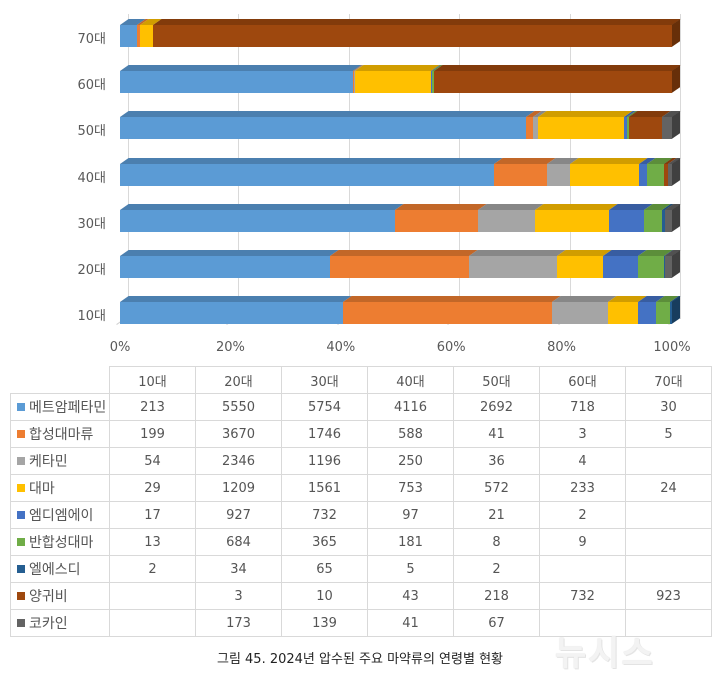  I want to click on table-cell: 21, so click(496, 515).